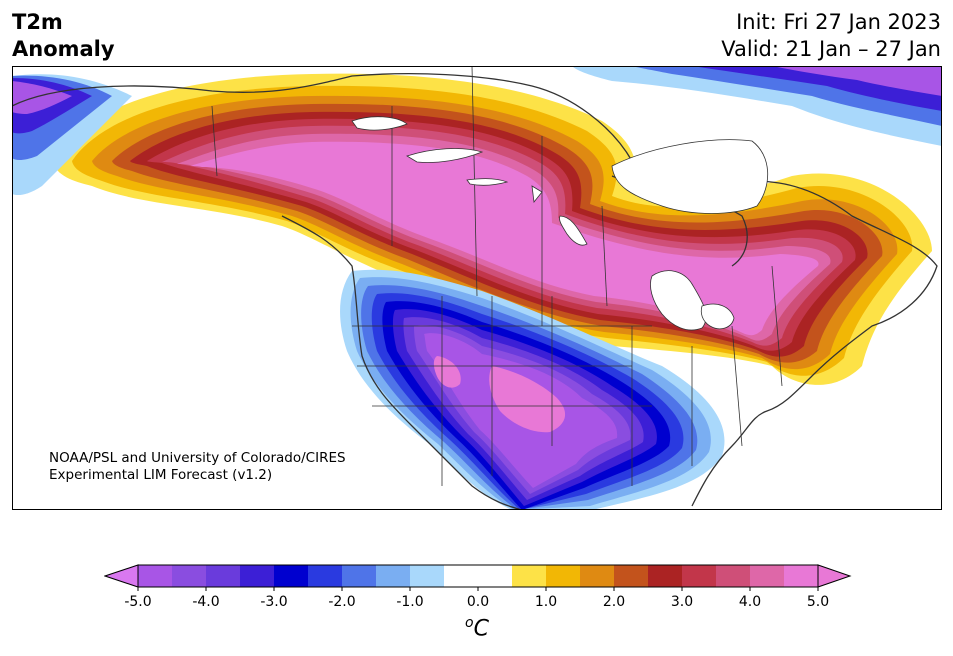 The width and height of the screenshot is (953, 656). Describe the element at coordinates (161, 475) in the screenshot. I see `credit-line-2: Experimental LIM Forecast (v1.2)` at that location.